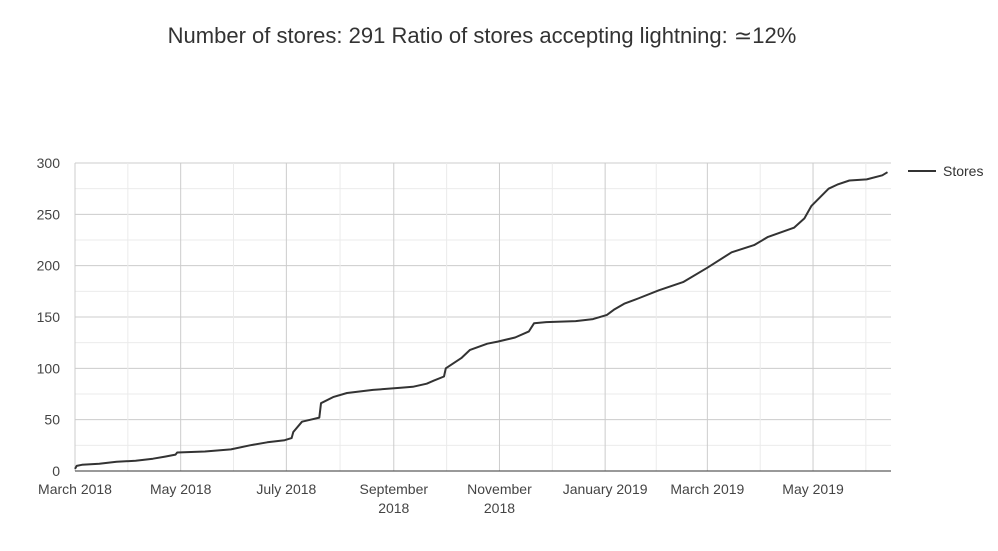 The height and width of the screenshot is (551, 998). What do you see at coordinates (499, 498) in the screenshot?
I see `x-tick-label: November 2018` at bounding box center [499, 498].